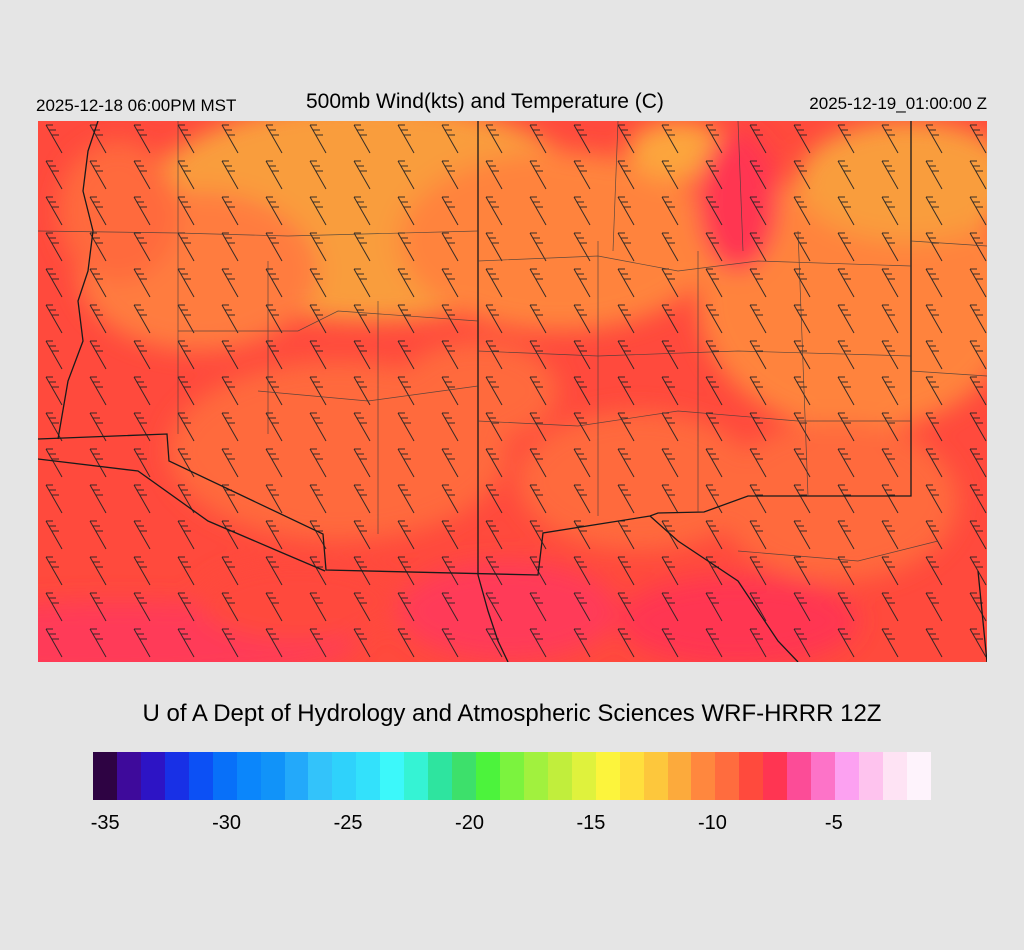  Describe the element at coordinates (898, 103) in the screenshot. I see `init-time-label: 2025-12-19_01:00:00 Z` at that location.